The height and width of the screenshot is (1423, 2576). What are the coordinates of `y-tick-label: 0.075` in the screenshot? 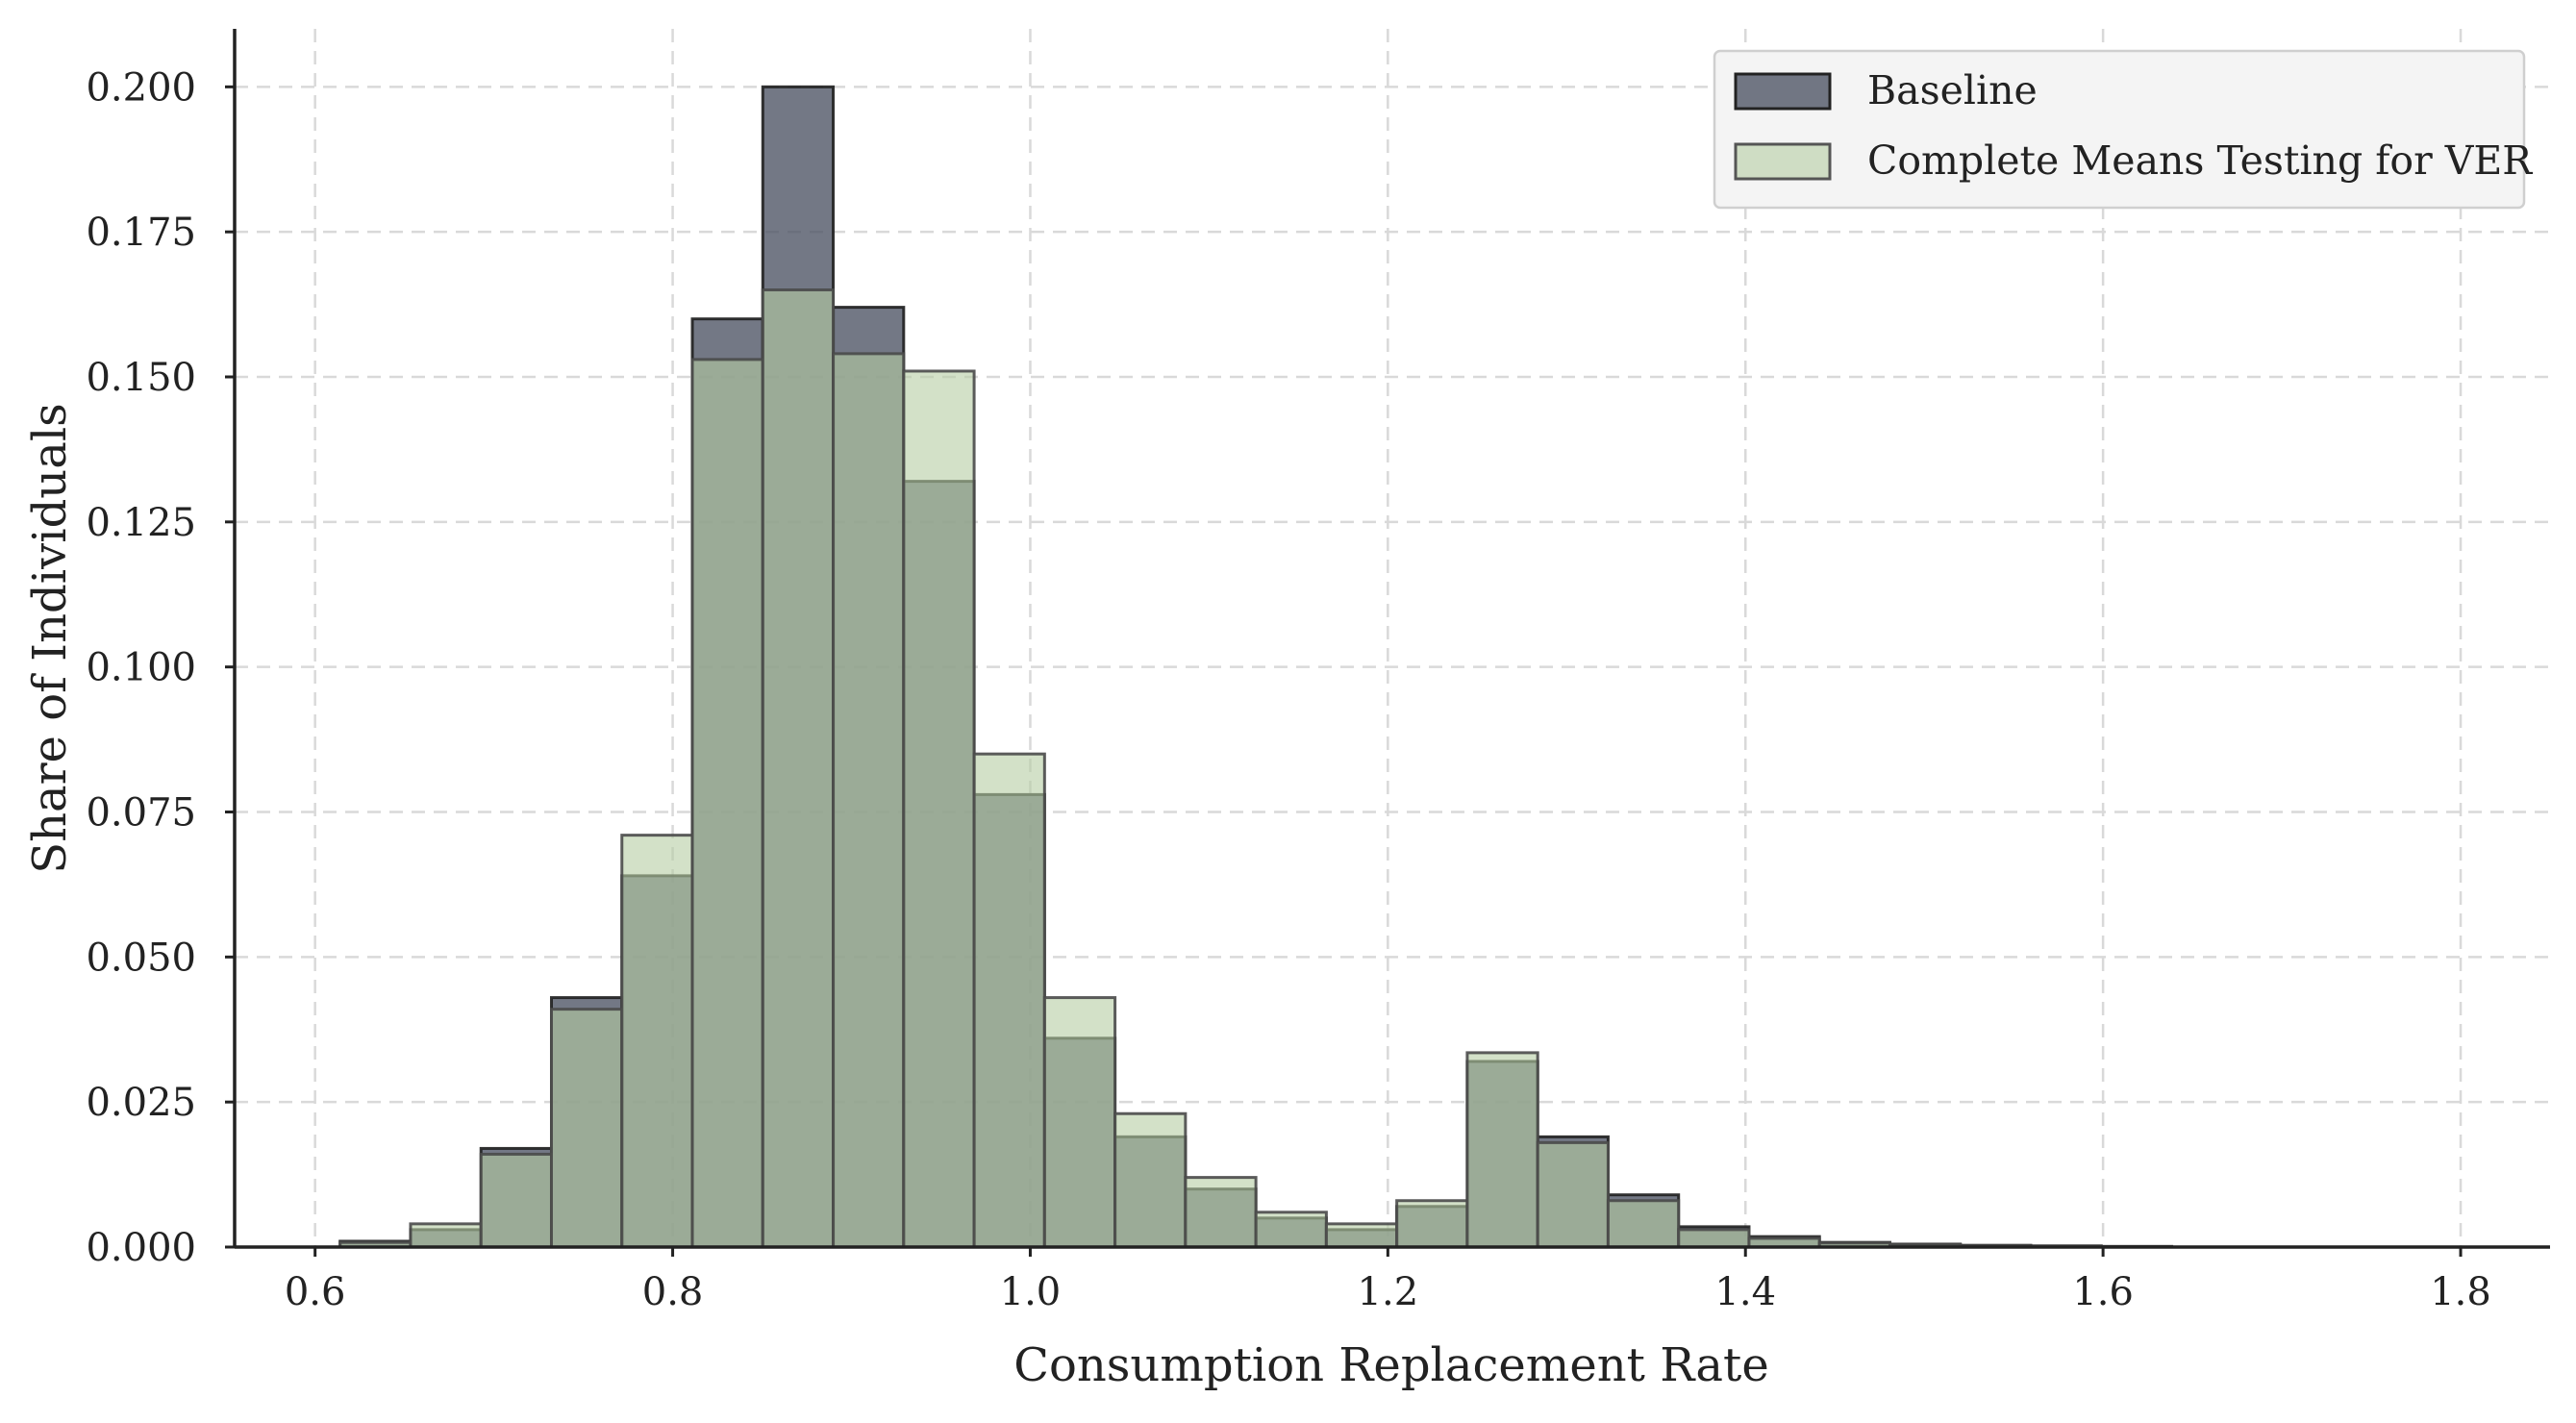 It's located at (141, 813).